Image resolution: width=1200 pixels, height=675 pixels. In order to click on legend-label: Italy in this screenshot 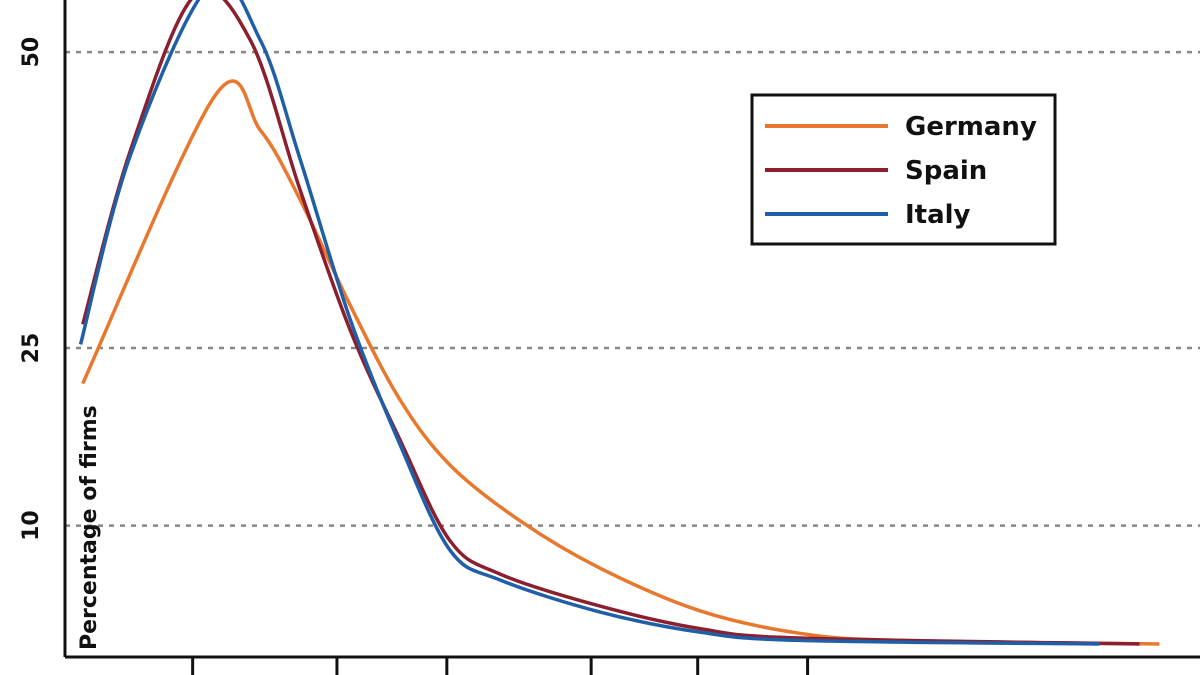, I will do `click(938, 215)`.